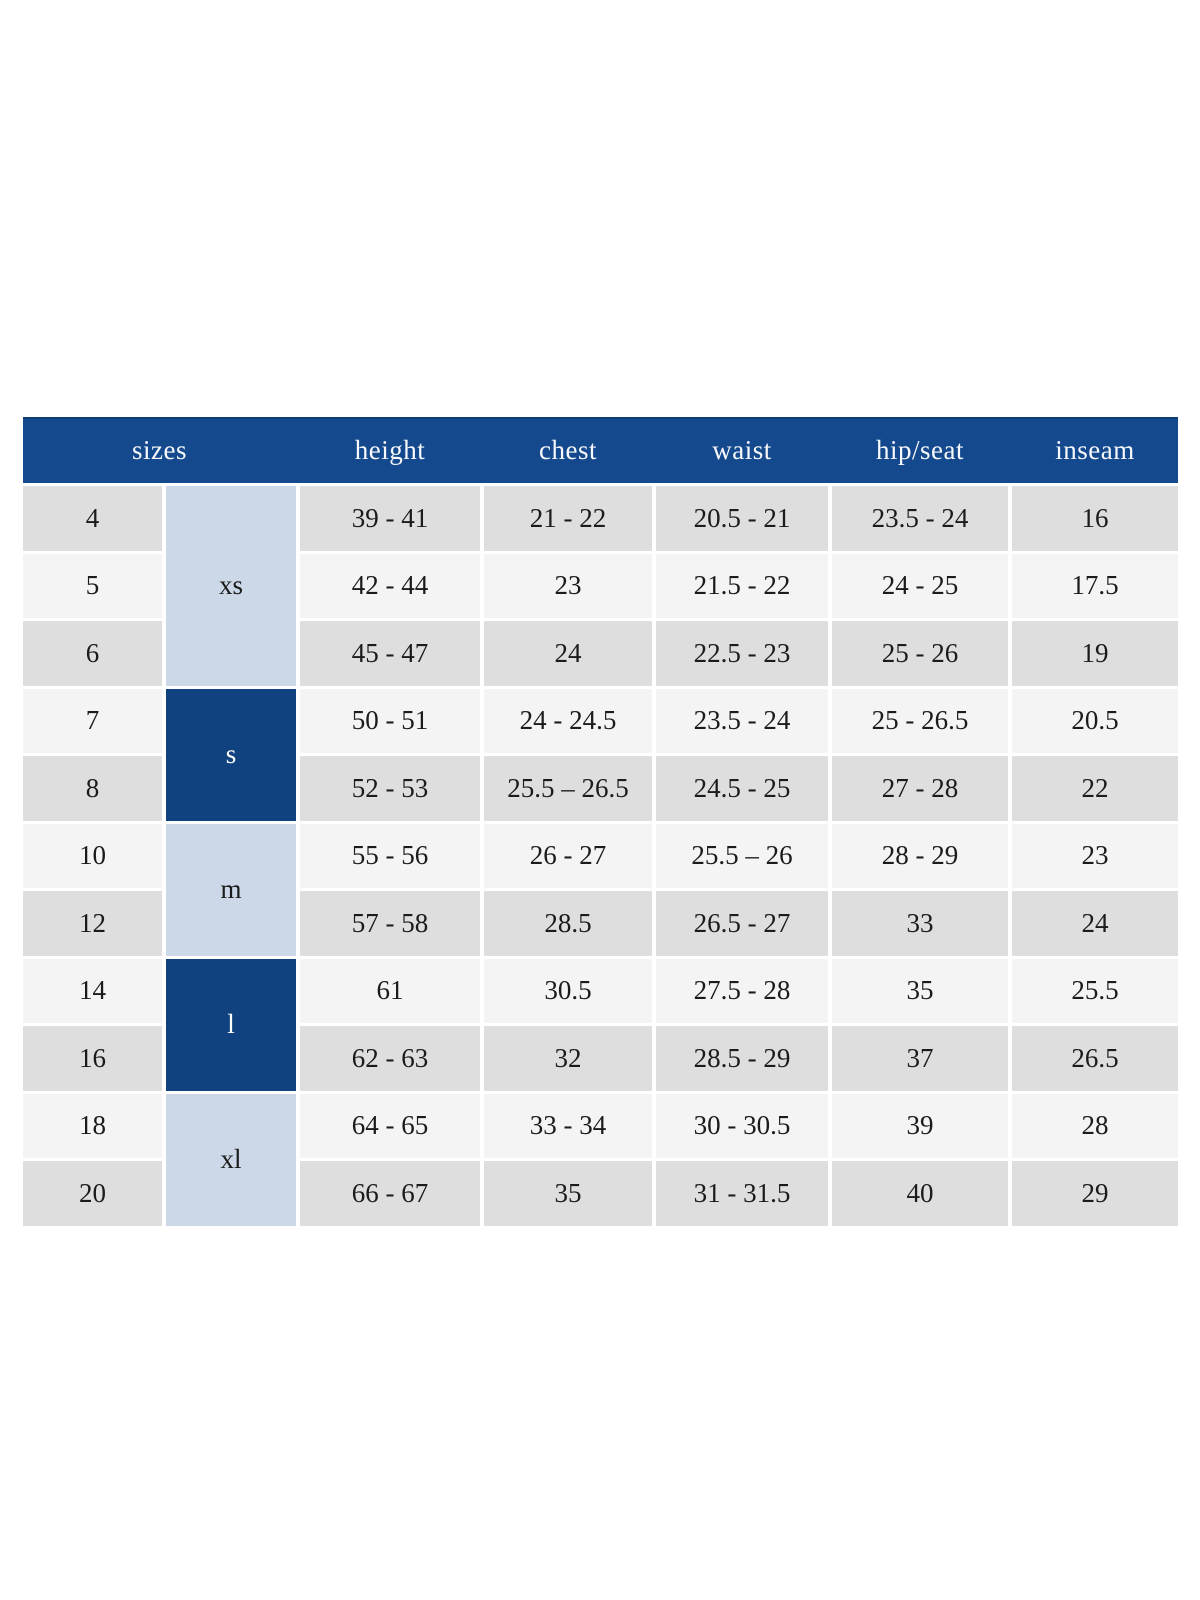 The width and height of the screenshot is (1200, 1600). What do you see at coordinates (568, 990) in the screenshot?
I see `chest-cell: 30.5` at bounding box center [568, 990].